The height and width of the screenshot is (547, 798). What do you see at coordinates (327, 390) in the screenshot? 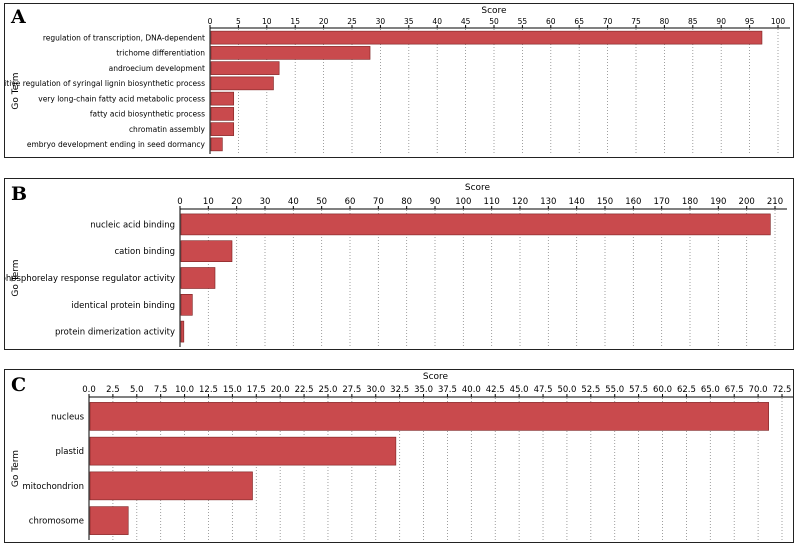
I see `x-tick-label: 25.0` at bounding box center [327, 390].